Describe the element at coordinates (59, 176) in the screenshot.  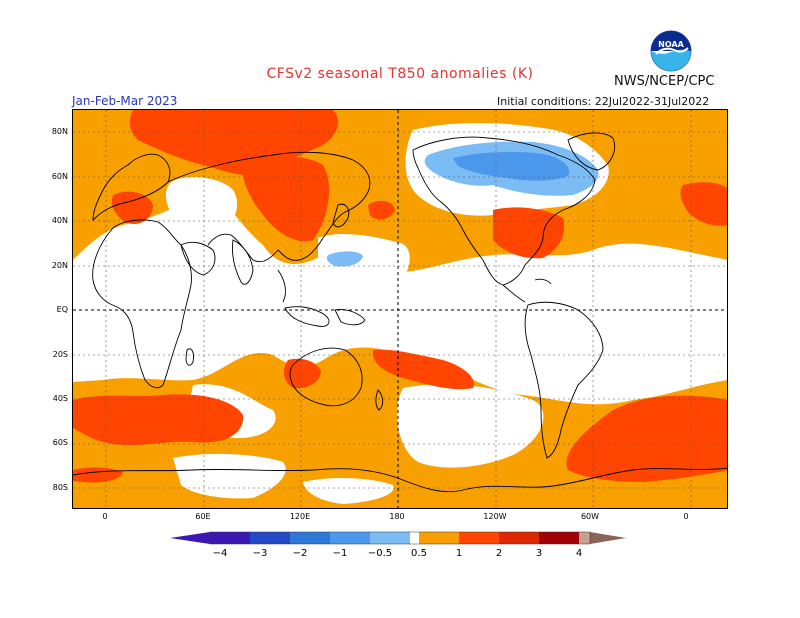
I see `lat-label: 60N` at that location.